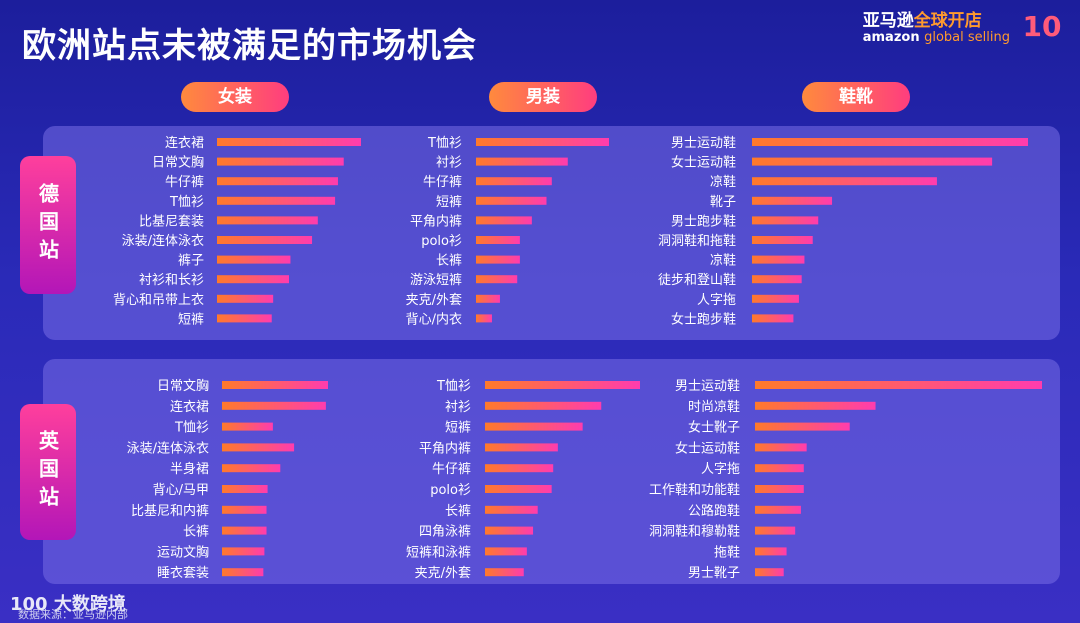 The height and width of the screenshot is (623, 1080). Describe the element at coordinates (1042, 26) in the screenshot. I see `anniversary-badge: 10` at that location.